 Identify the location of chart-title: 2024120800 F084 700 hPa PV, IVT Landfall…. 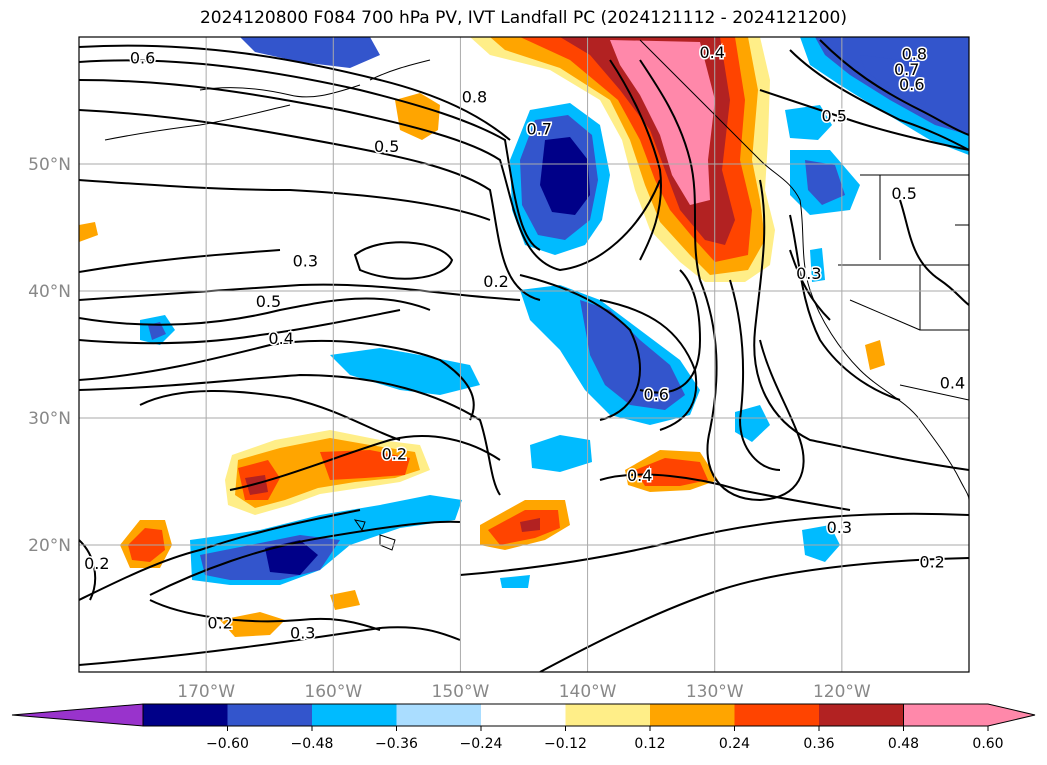
(523, 18).